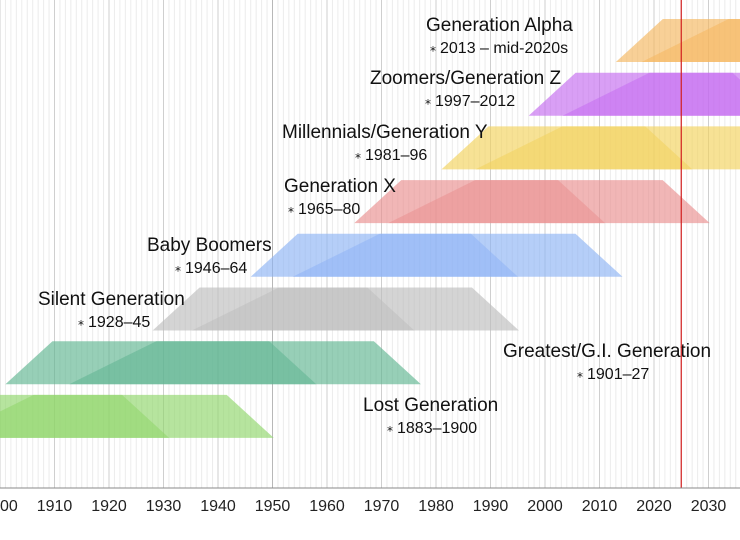 Image resolution: width=740 pixels, height=540 pixels. I want to click on x-tick-label: 2030, so click(709, 506).